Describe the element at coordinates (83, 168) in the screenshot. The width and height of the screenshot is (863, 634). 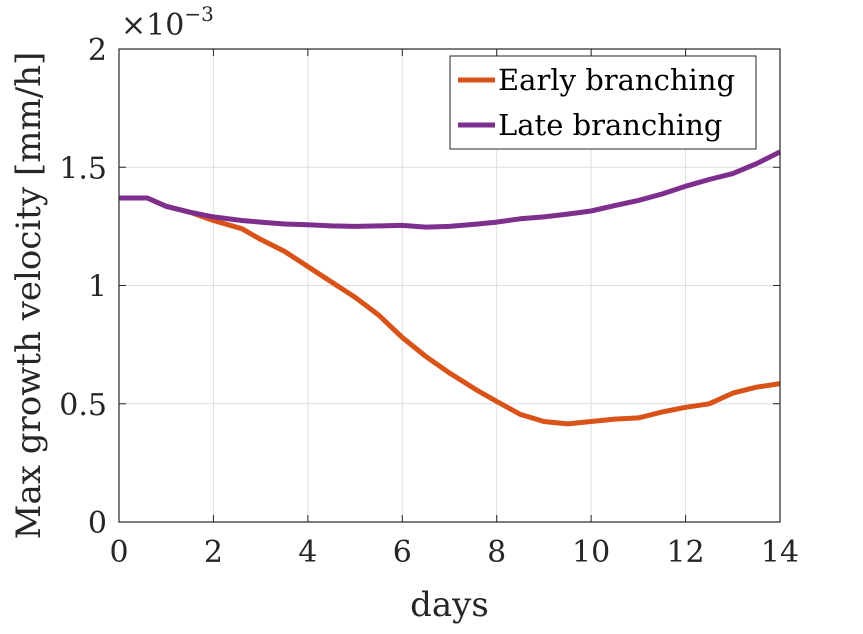
I see `y-tick-label: 1.5` at that location.